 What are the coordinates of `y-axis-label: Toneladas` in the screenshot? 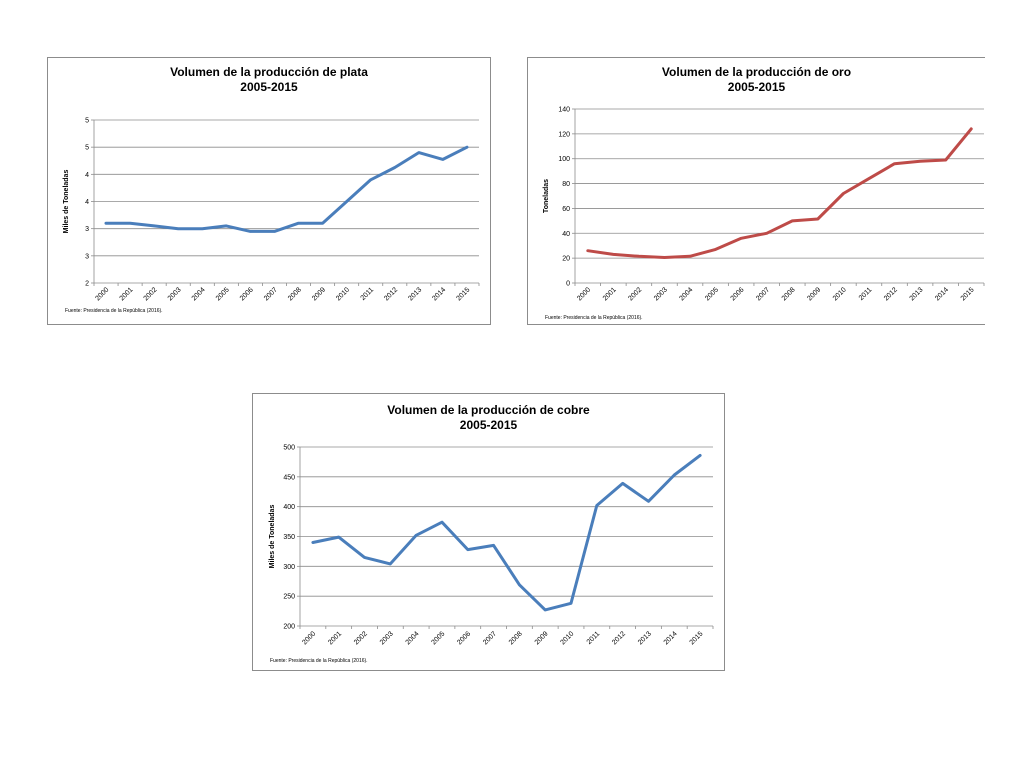 It's located at (546, 196).